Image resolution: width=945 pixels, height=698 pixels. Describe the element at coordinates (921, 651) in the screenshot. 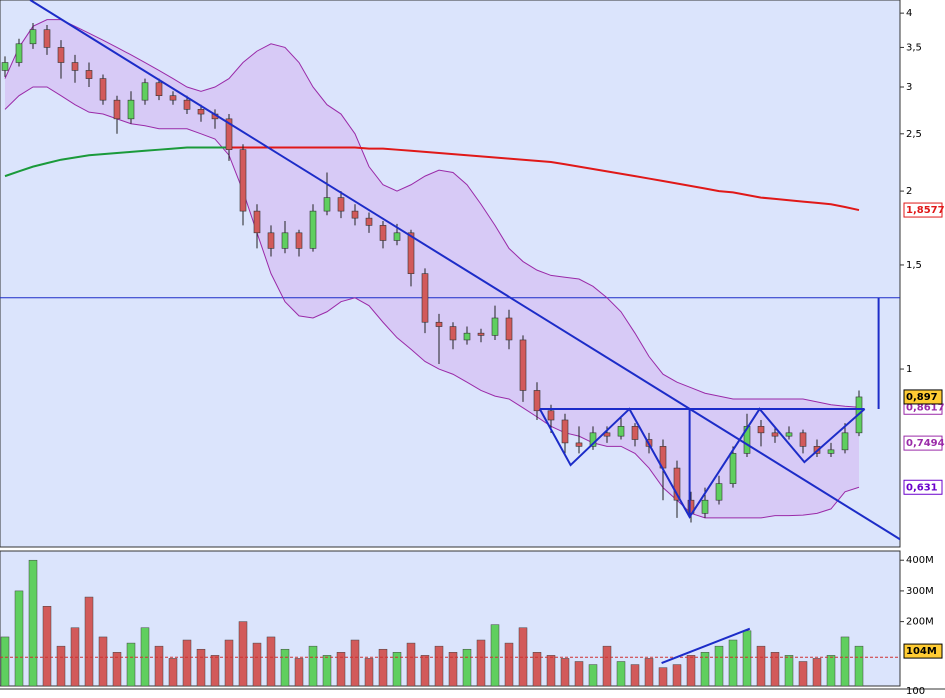

I see `value-badge-label: 104M` at that location.